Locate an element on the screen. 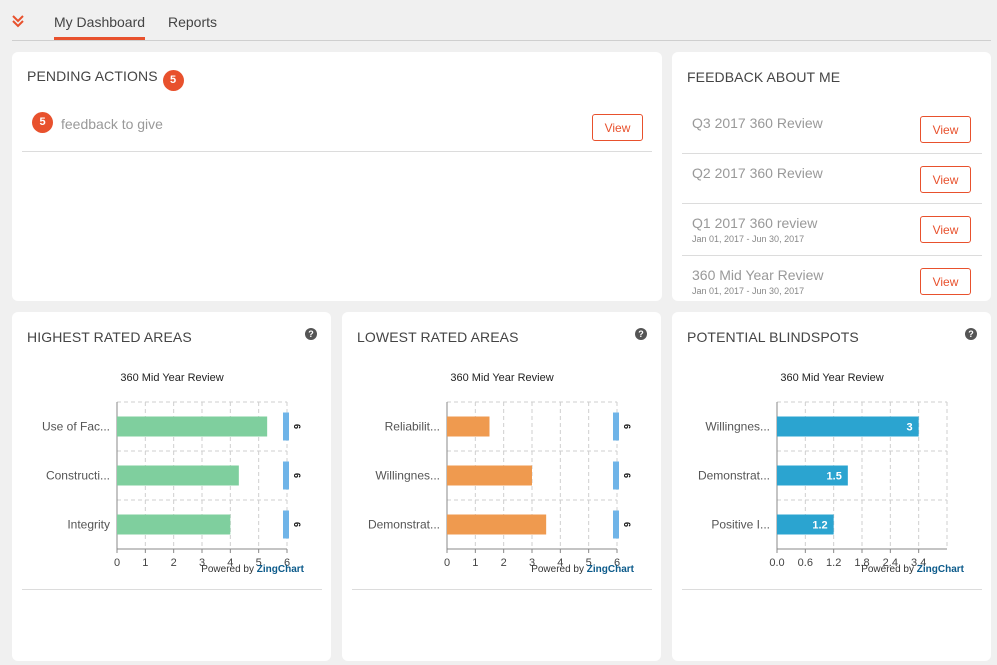 The image size is (997, 665). feedback-item-title: Q1 2017 360 review is located at coordinates (755, 223).